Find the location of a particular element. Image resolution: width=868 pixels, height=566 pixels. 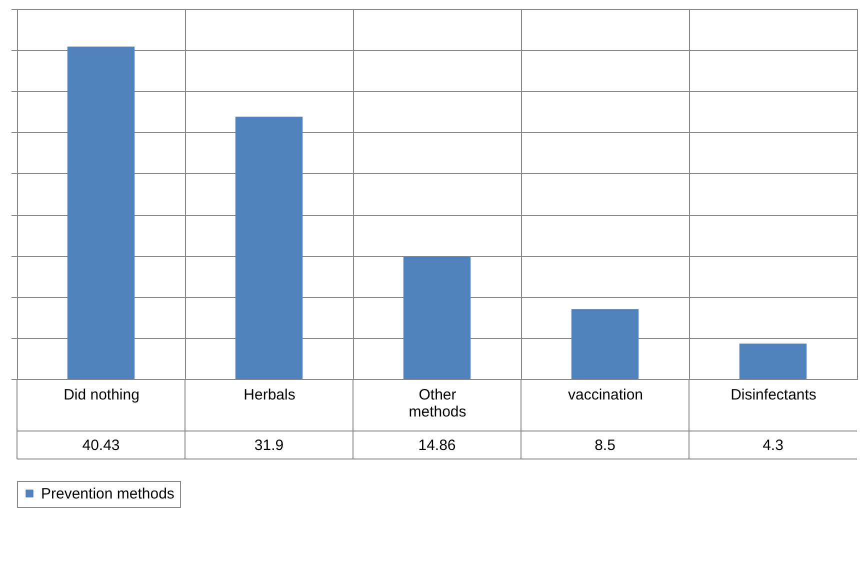

data-label: 31.9 is located at coordinates (269, 445).